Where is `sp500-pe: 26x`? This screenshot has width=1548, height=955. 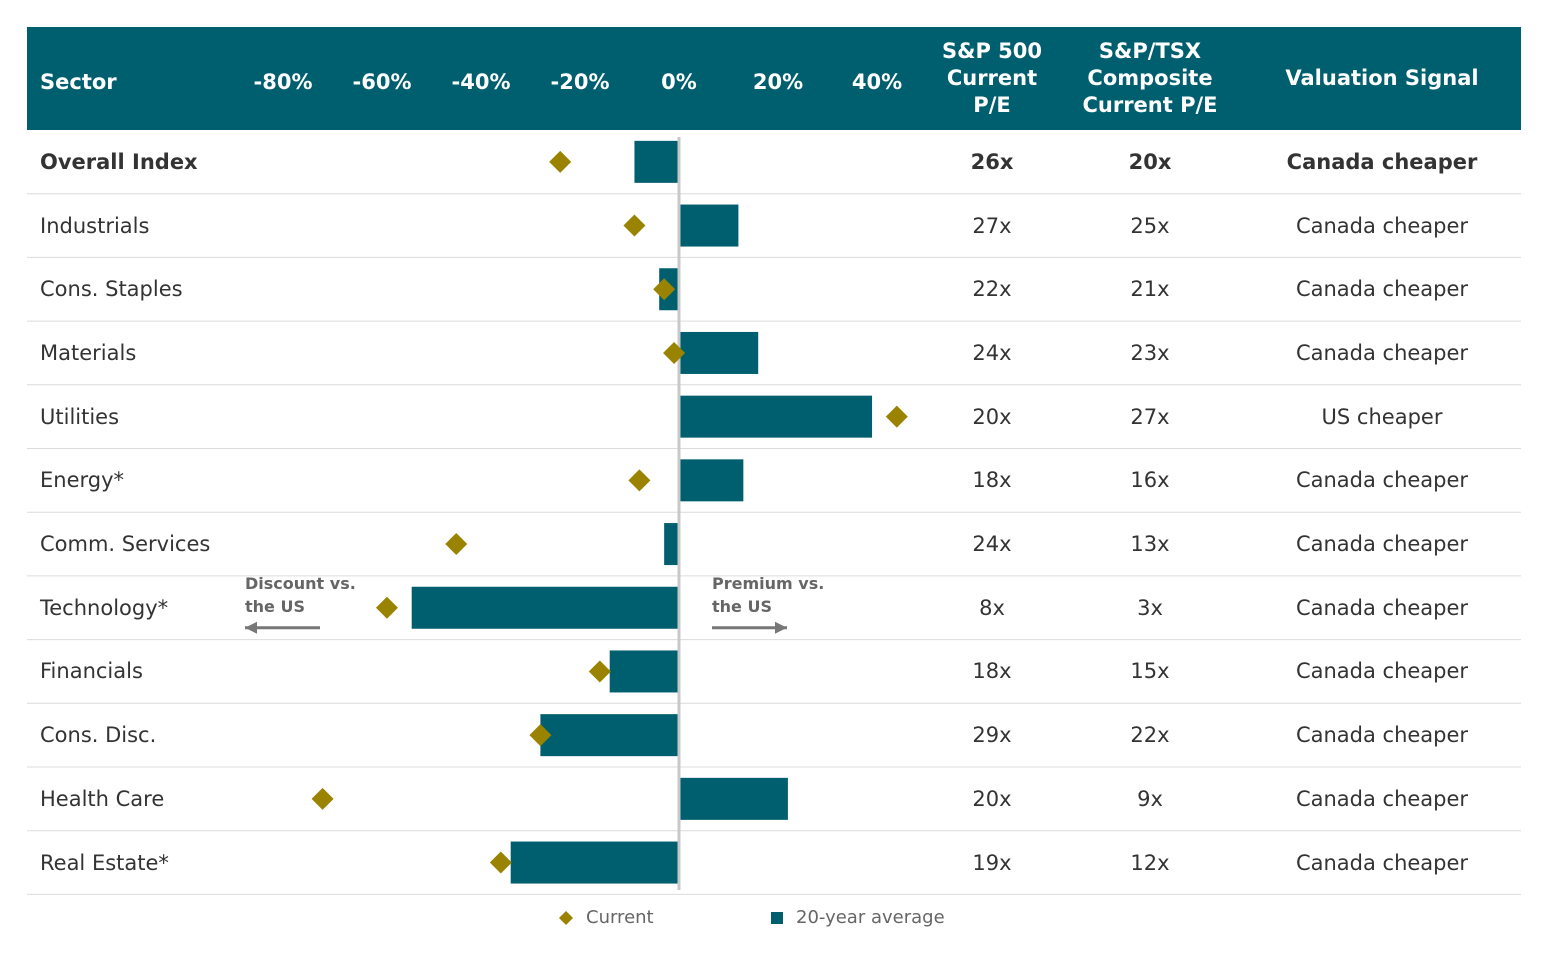 sp500-pe: 26x is located at coordinates (992, 161).